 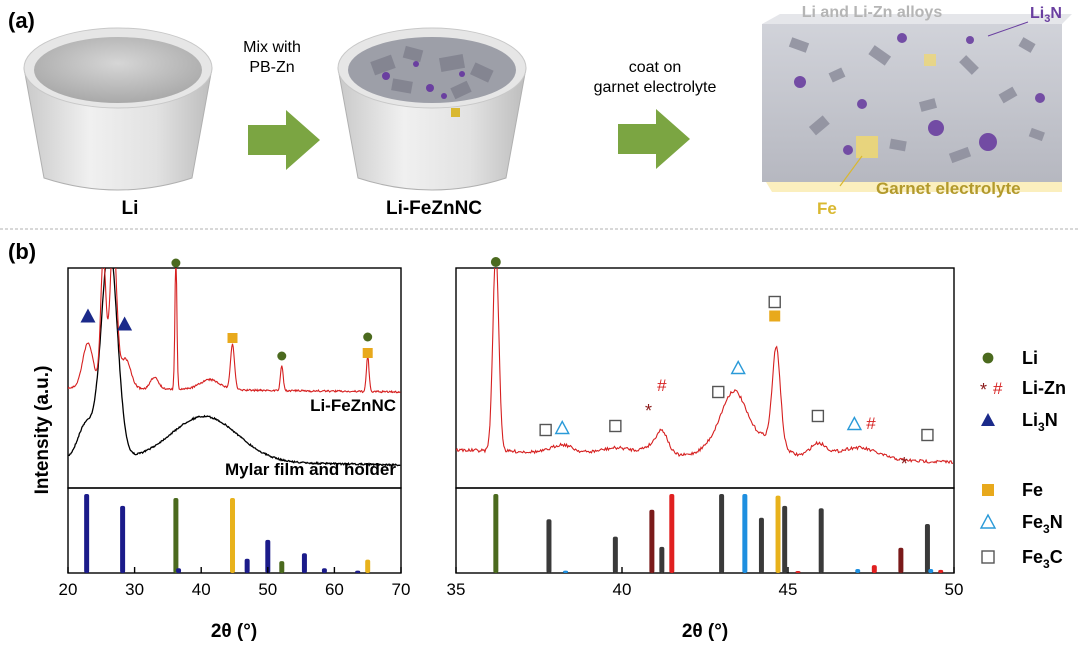 I want to click on legend-icon-square-open, so click(x=988, y=557).